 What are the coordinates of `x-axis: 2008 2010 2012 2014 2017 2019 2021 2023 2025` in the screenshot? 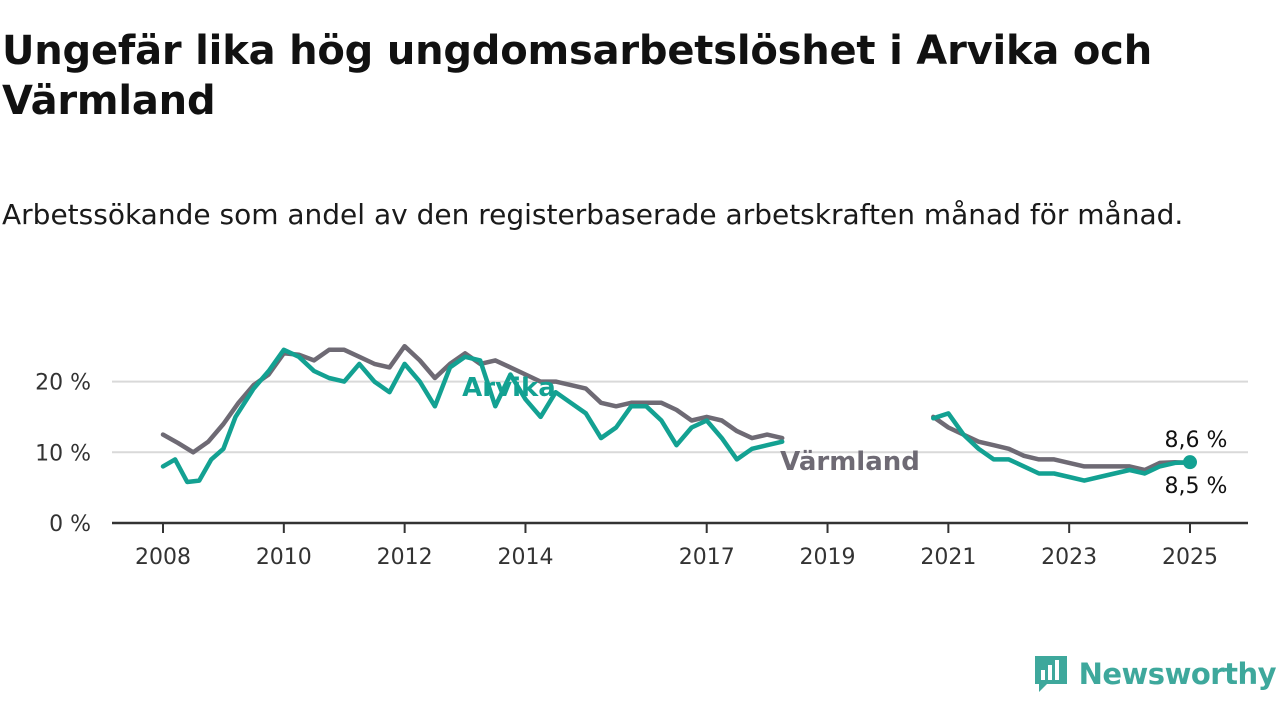 It's located at (680, 545).